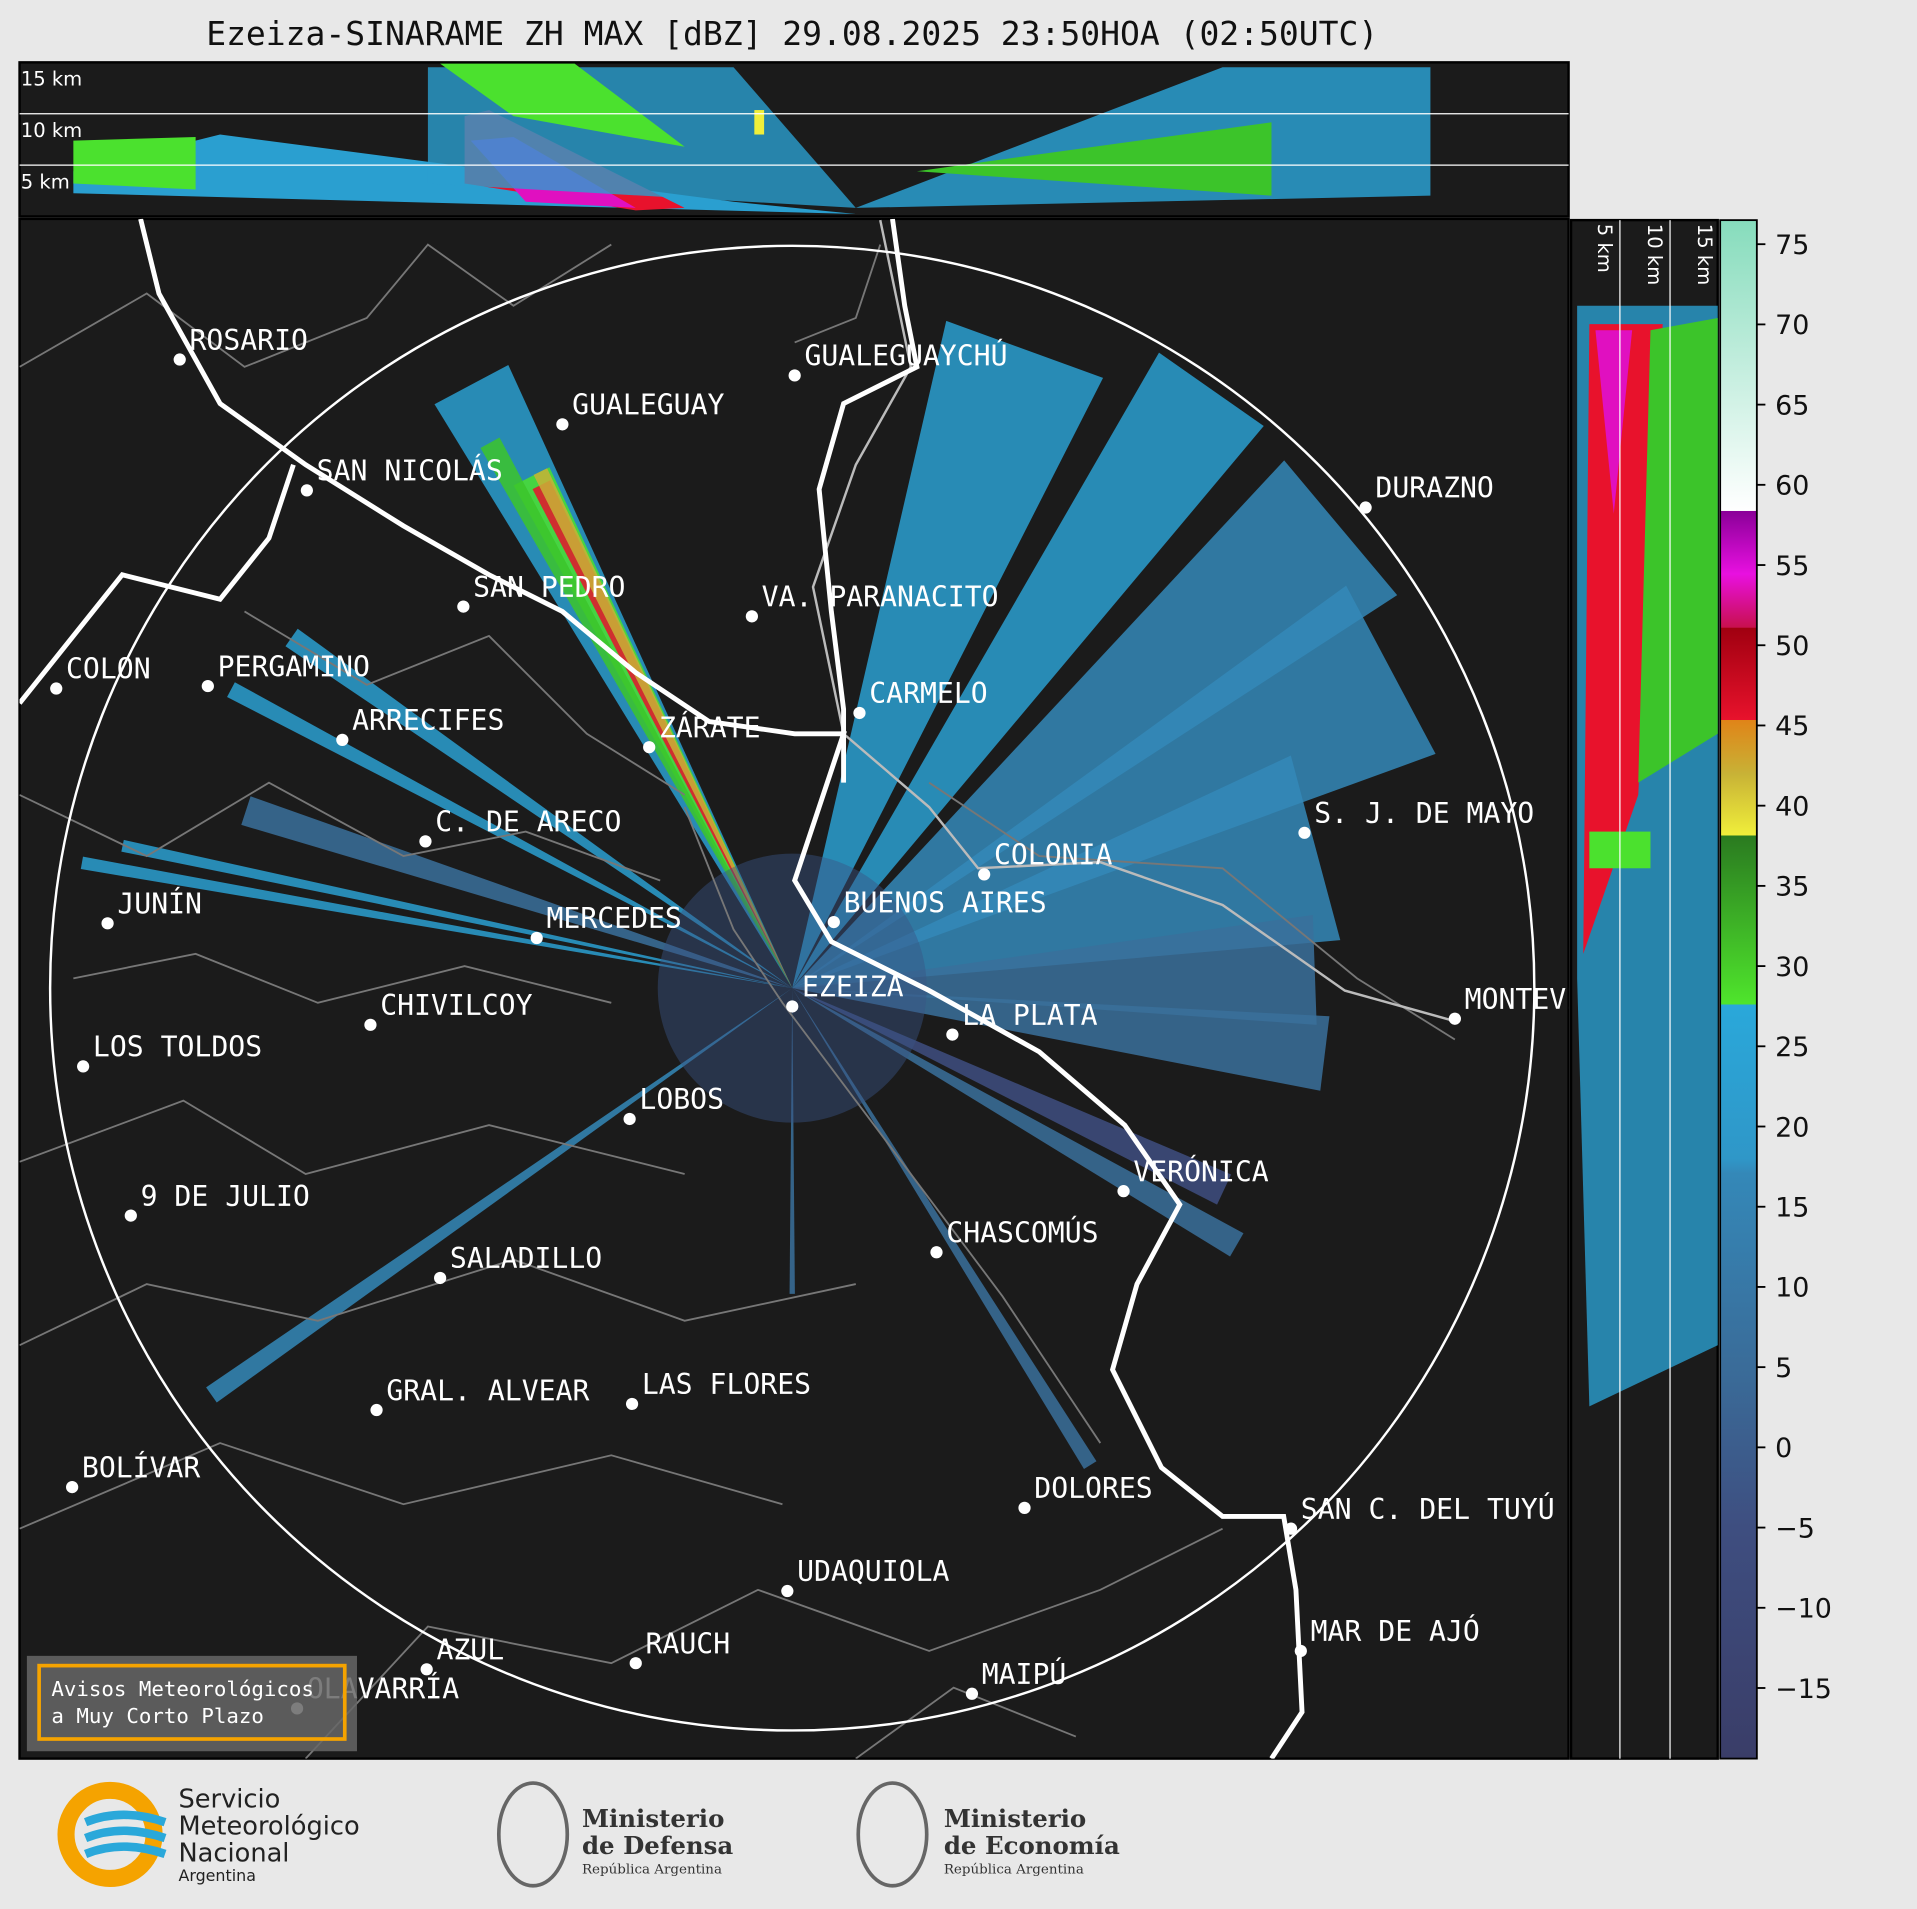 This screenshot has width=1917, height=1909. Describe the element at coordinates (1792, 646) in the screenshot. I see `colorbar-tick-label: 50` at that location.